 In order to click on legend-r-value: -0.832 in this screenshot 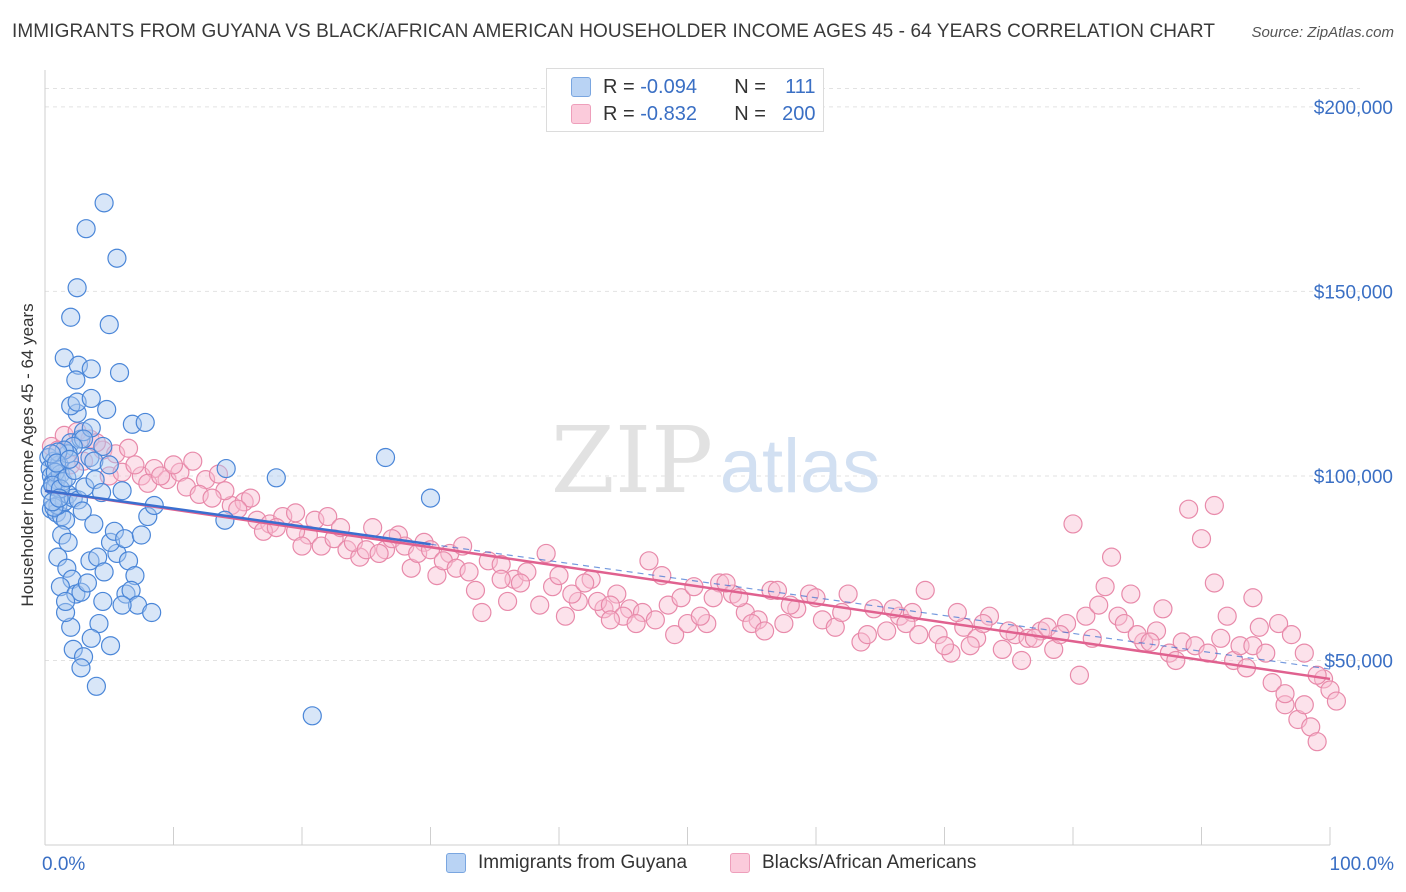, I will do `click(668, 113)`.